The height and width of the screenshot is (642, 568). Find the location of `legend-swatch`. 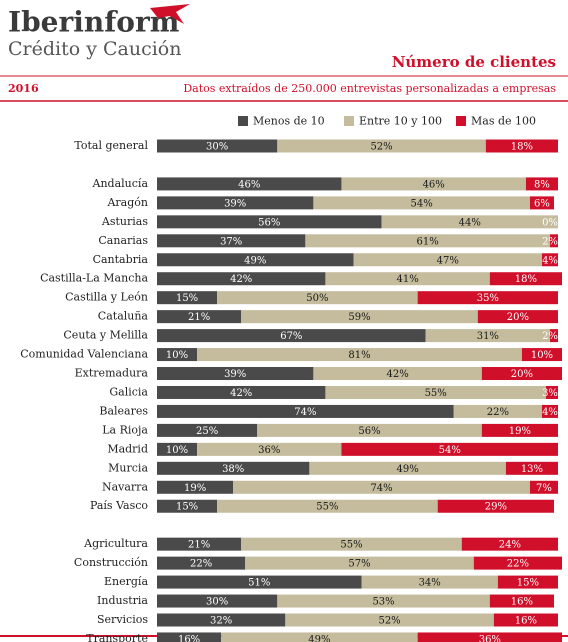

legend-swatch is located at coordinates (461, 121).